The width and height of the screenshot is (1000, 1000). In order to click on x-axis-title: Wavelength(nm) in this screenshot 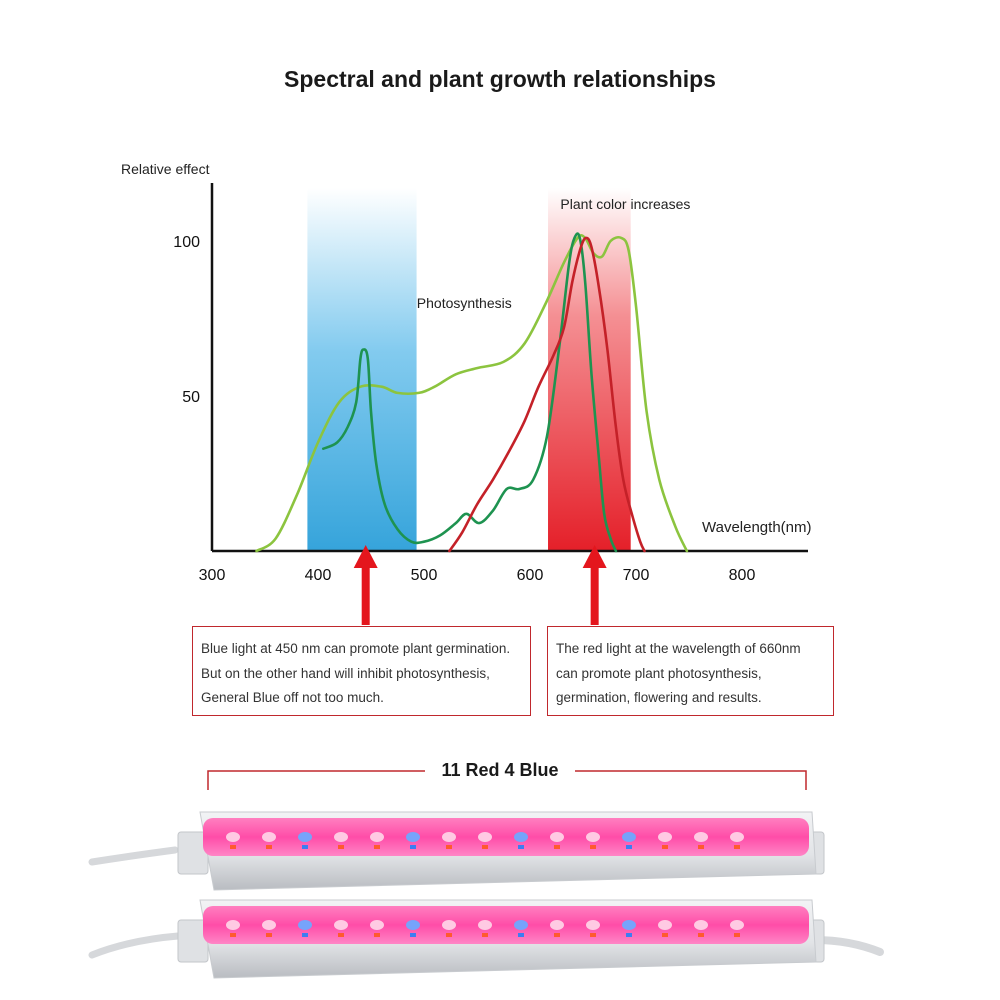, I will do `click(756, 527)`.